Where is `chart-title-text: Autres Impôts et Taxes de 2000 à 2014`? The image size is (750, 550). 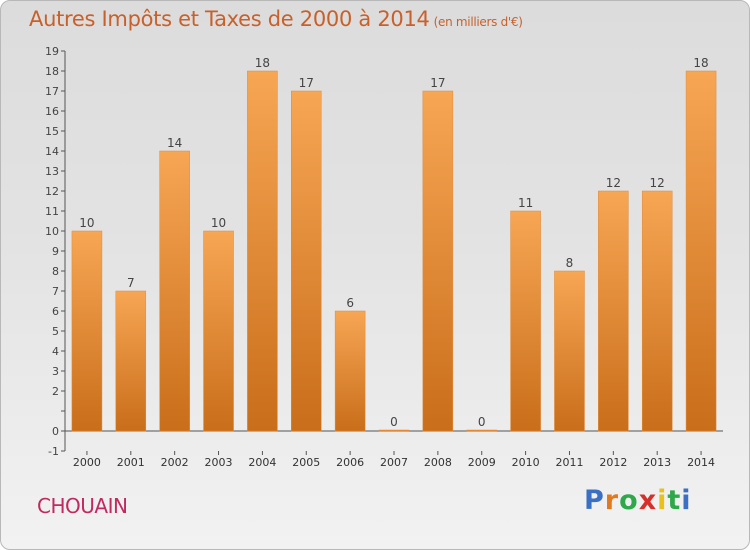 chart-title-text: Autres Impôts et Taxes de 2000 à 2014 is located at coordinates (229, 19).